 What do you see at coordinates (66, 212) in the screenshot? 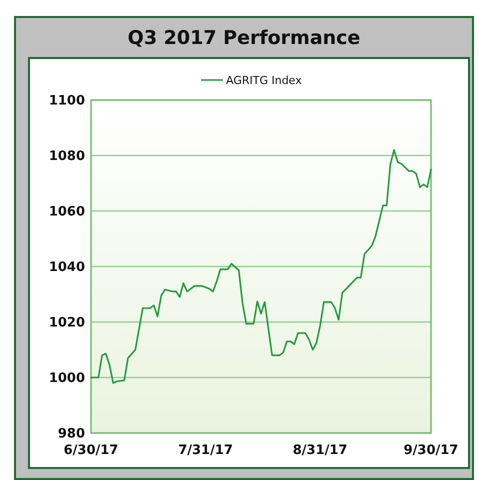
I see `y-tick-label: 1060` at bounding box center [66, 212].